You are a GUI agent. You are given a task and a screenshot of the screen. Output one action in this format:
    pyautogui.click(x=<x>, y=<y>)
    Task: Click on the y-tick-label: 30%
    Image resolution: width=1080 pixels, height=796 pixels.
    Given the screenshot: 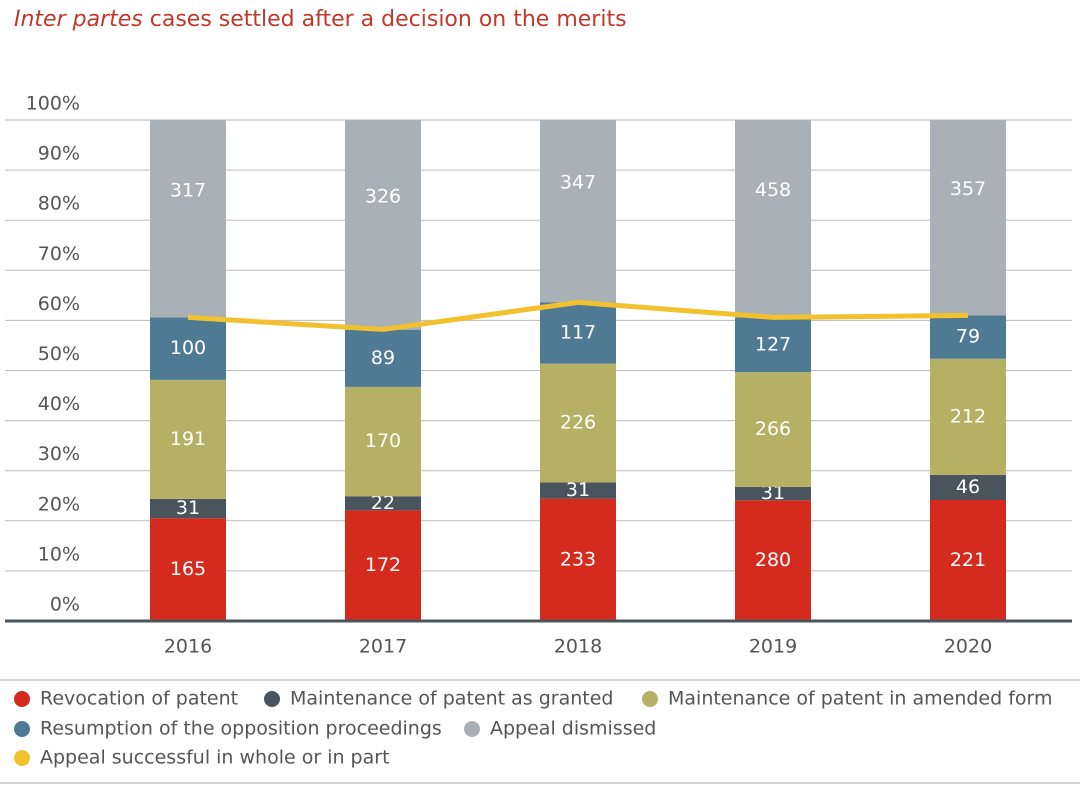 What is the action you would take?
    pyautogui.click(x=59, y=454)
    